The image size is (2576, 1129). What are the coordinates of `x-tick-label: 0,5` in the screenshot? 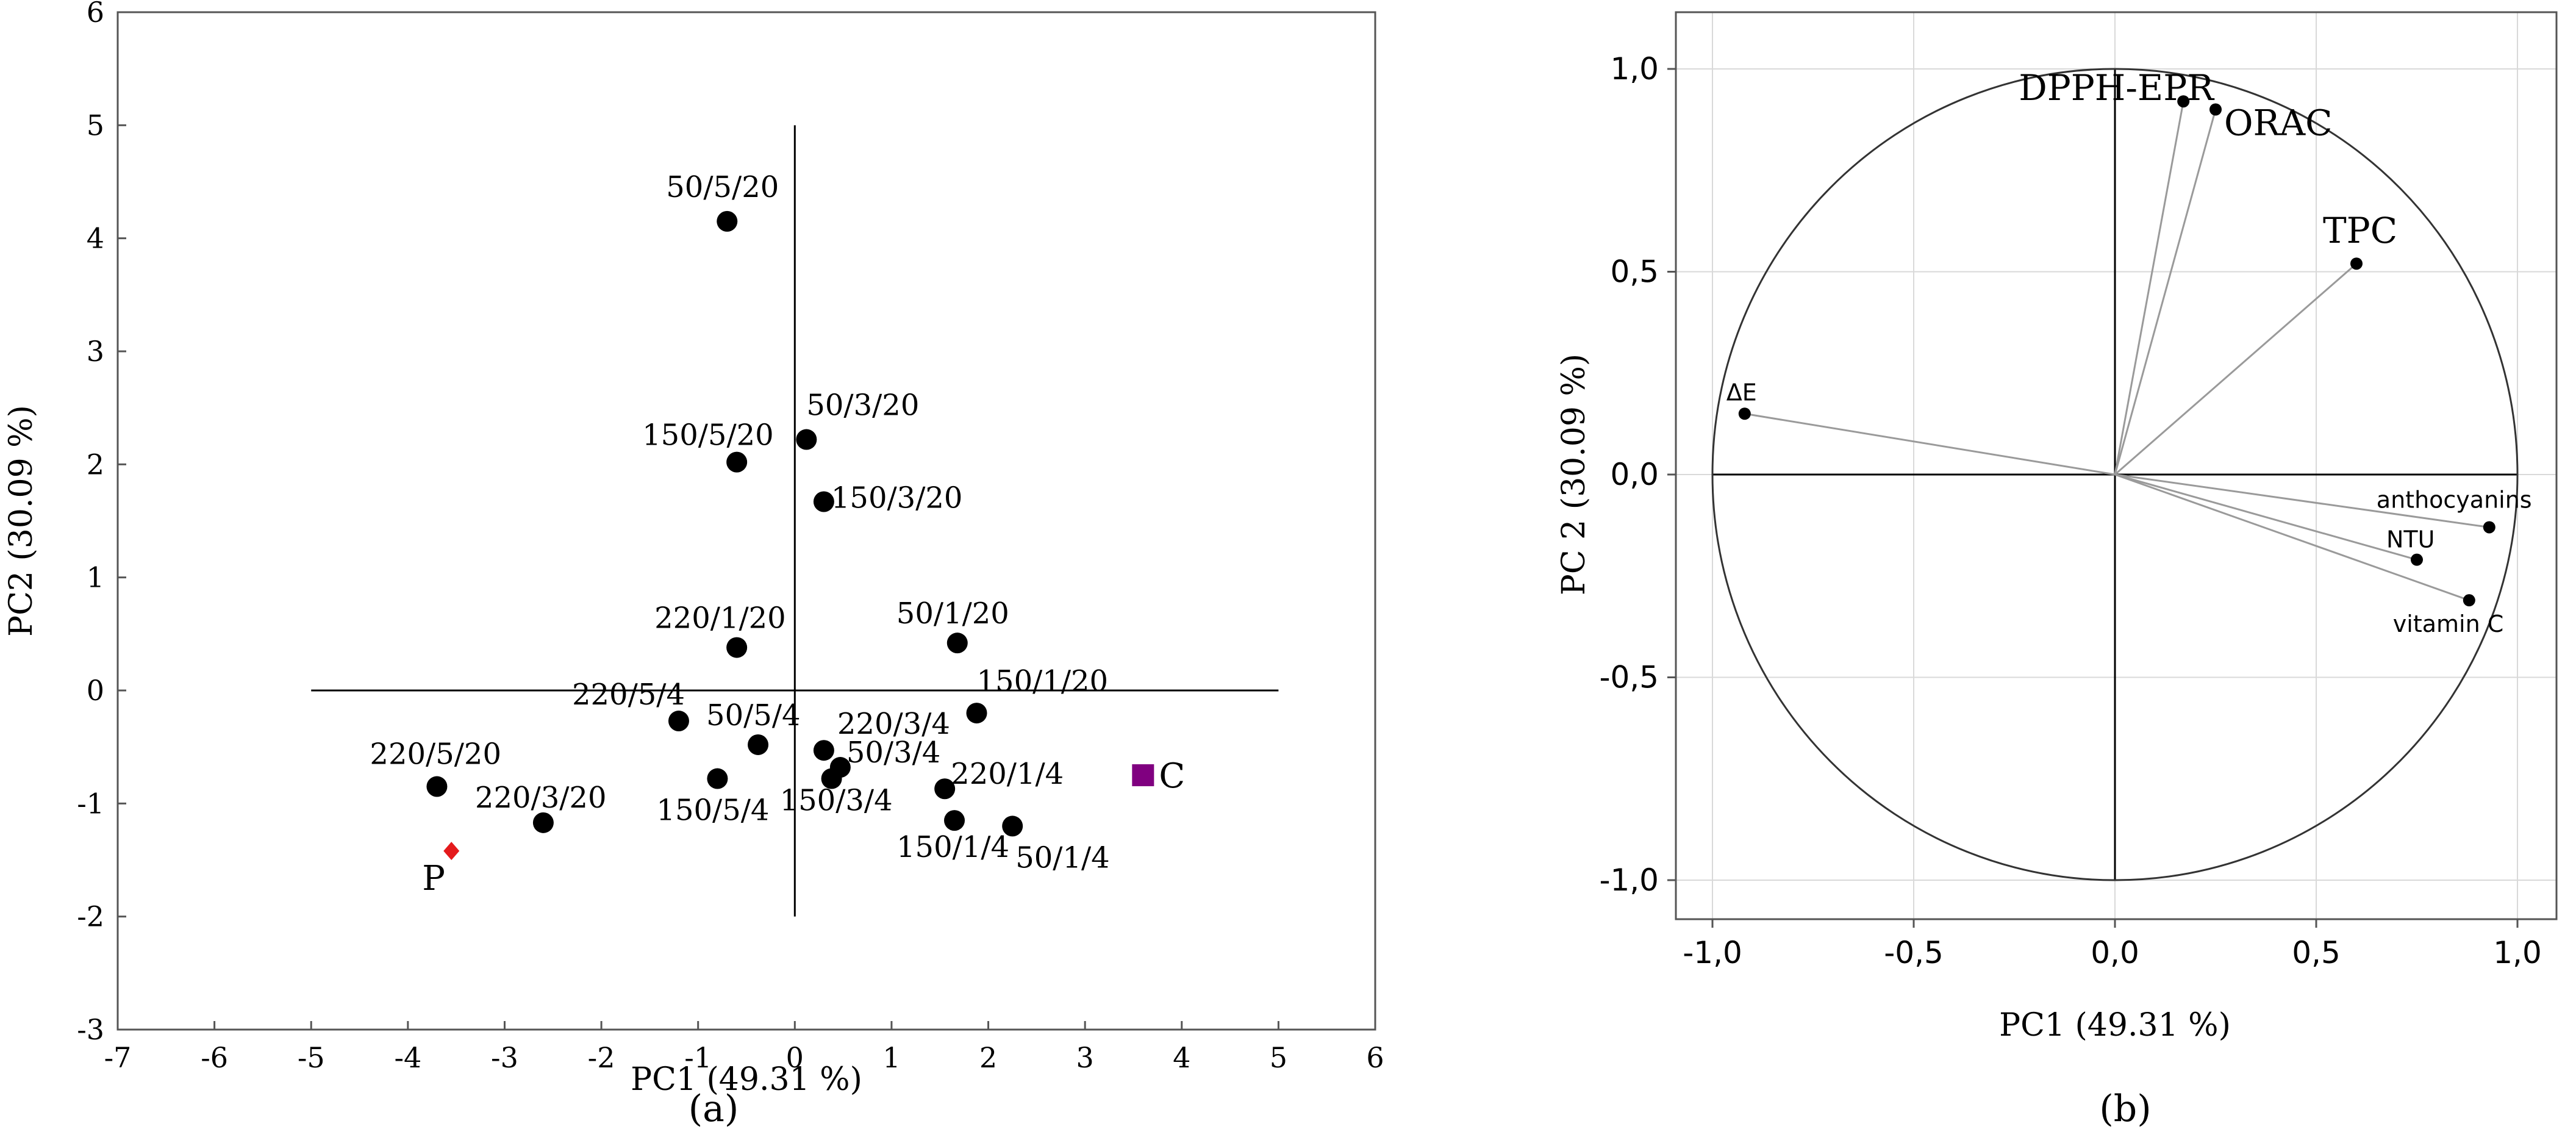 It's located at (2316, 952).